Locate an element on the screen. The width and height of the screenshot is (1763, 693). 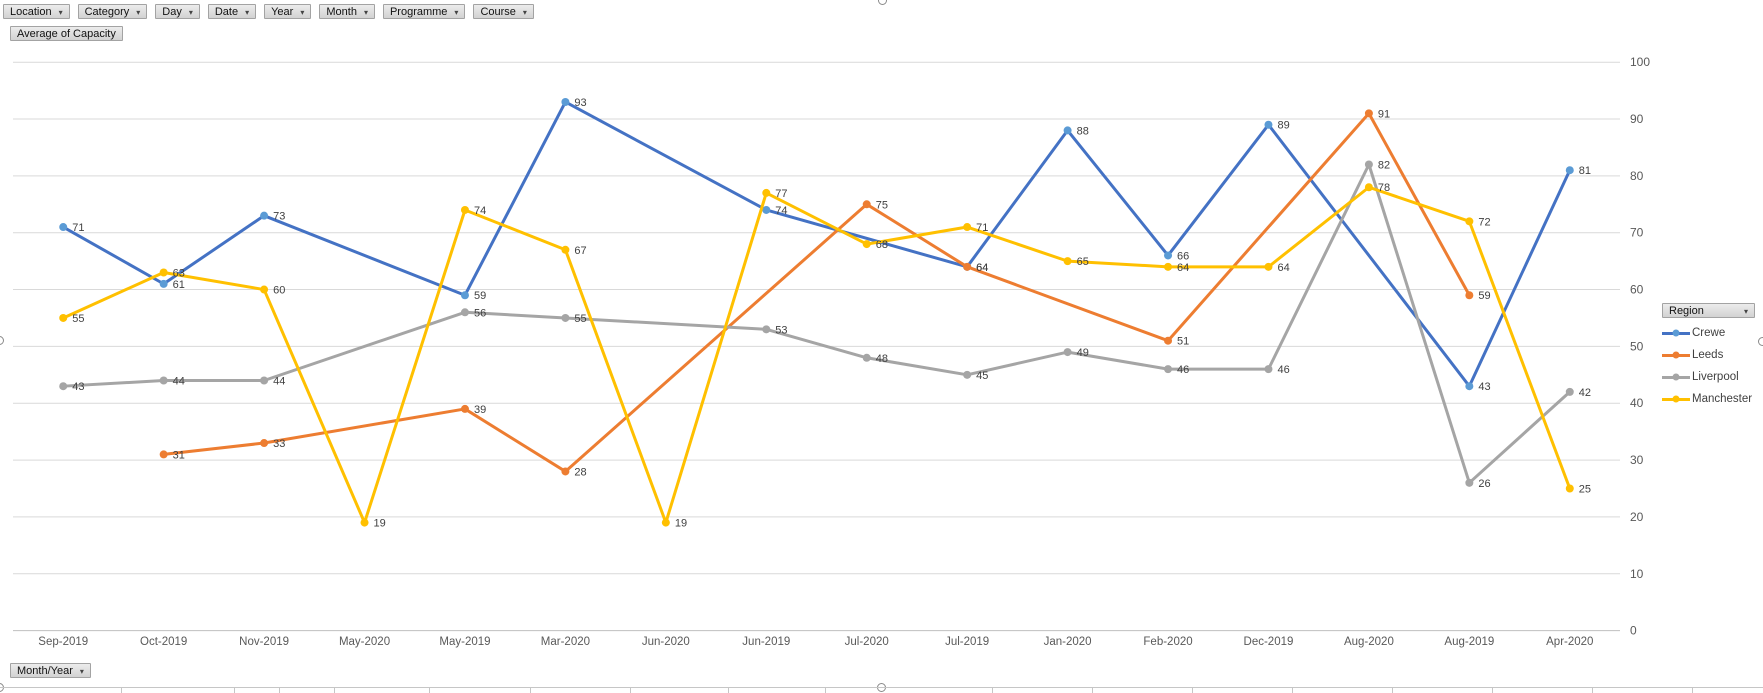
data-label-crewe: 59 is located at coordinates (480, 296).